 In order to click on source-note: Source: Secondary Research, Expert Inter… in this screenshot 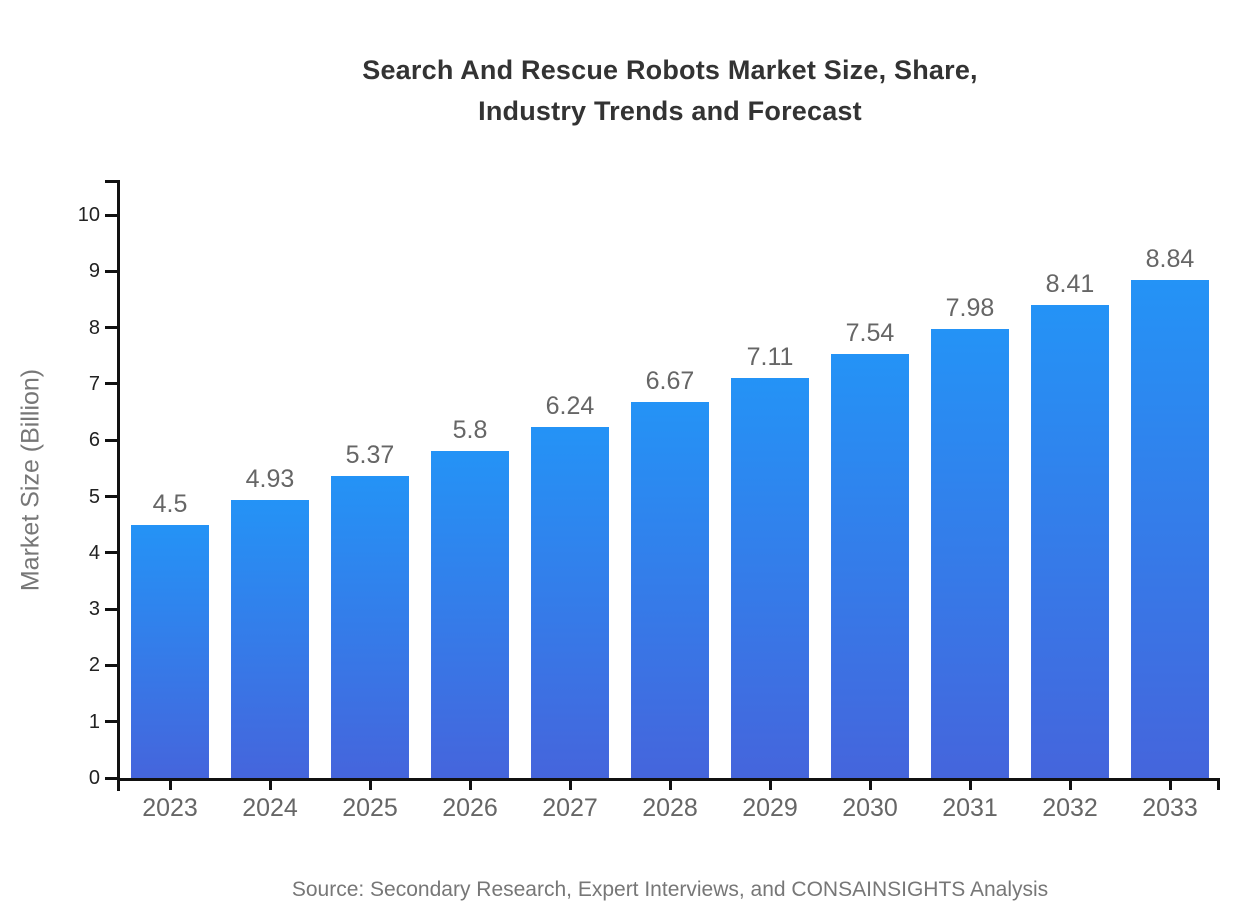, I will do `click(670, 889)`.